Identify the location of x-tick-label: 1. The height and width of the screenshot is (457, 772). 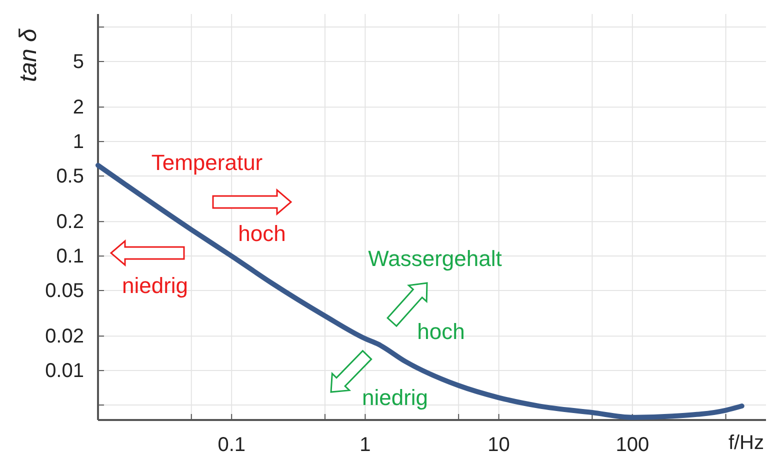
(365, 445).